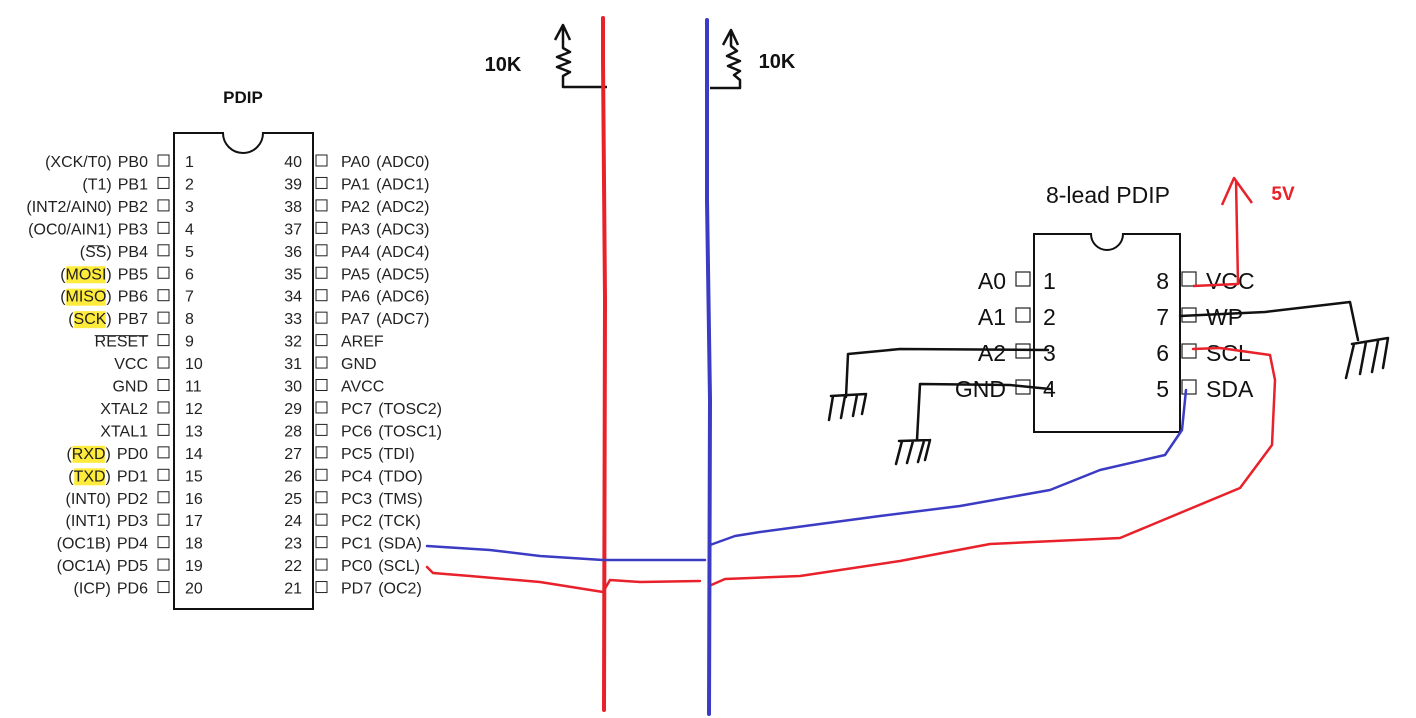 This screenshot has height=718, width=1416. I want to click on pin-number: 23, so click(293, 544).